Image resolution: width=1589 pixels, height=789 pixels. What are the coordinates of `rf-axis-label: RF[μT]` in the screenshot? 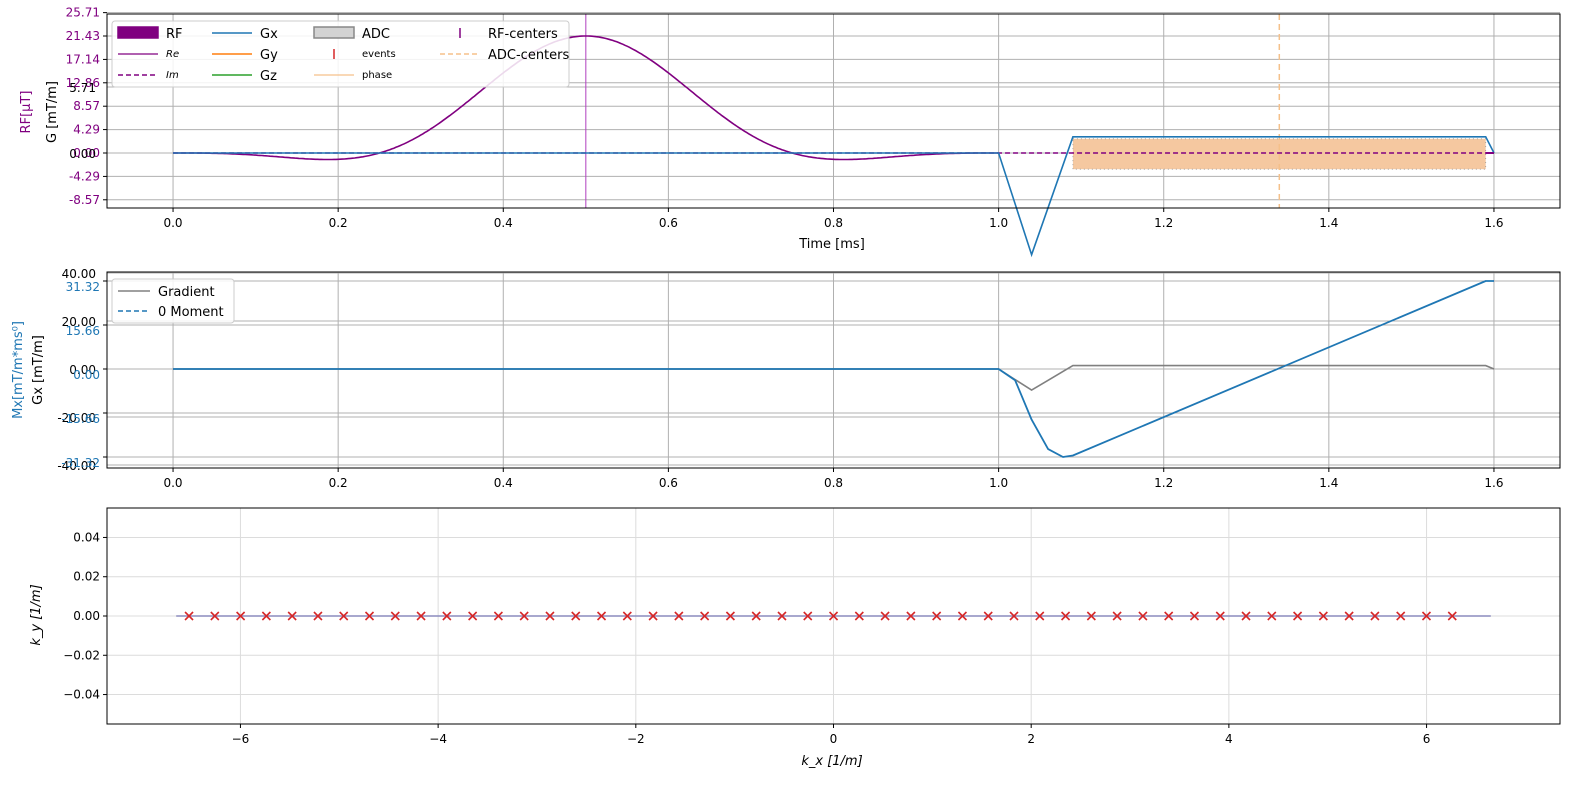 It's located at (26, 112).